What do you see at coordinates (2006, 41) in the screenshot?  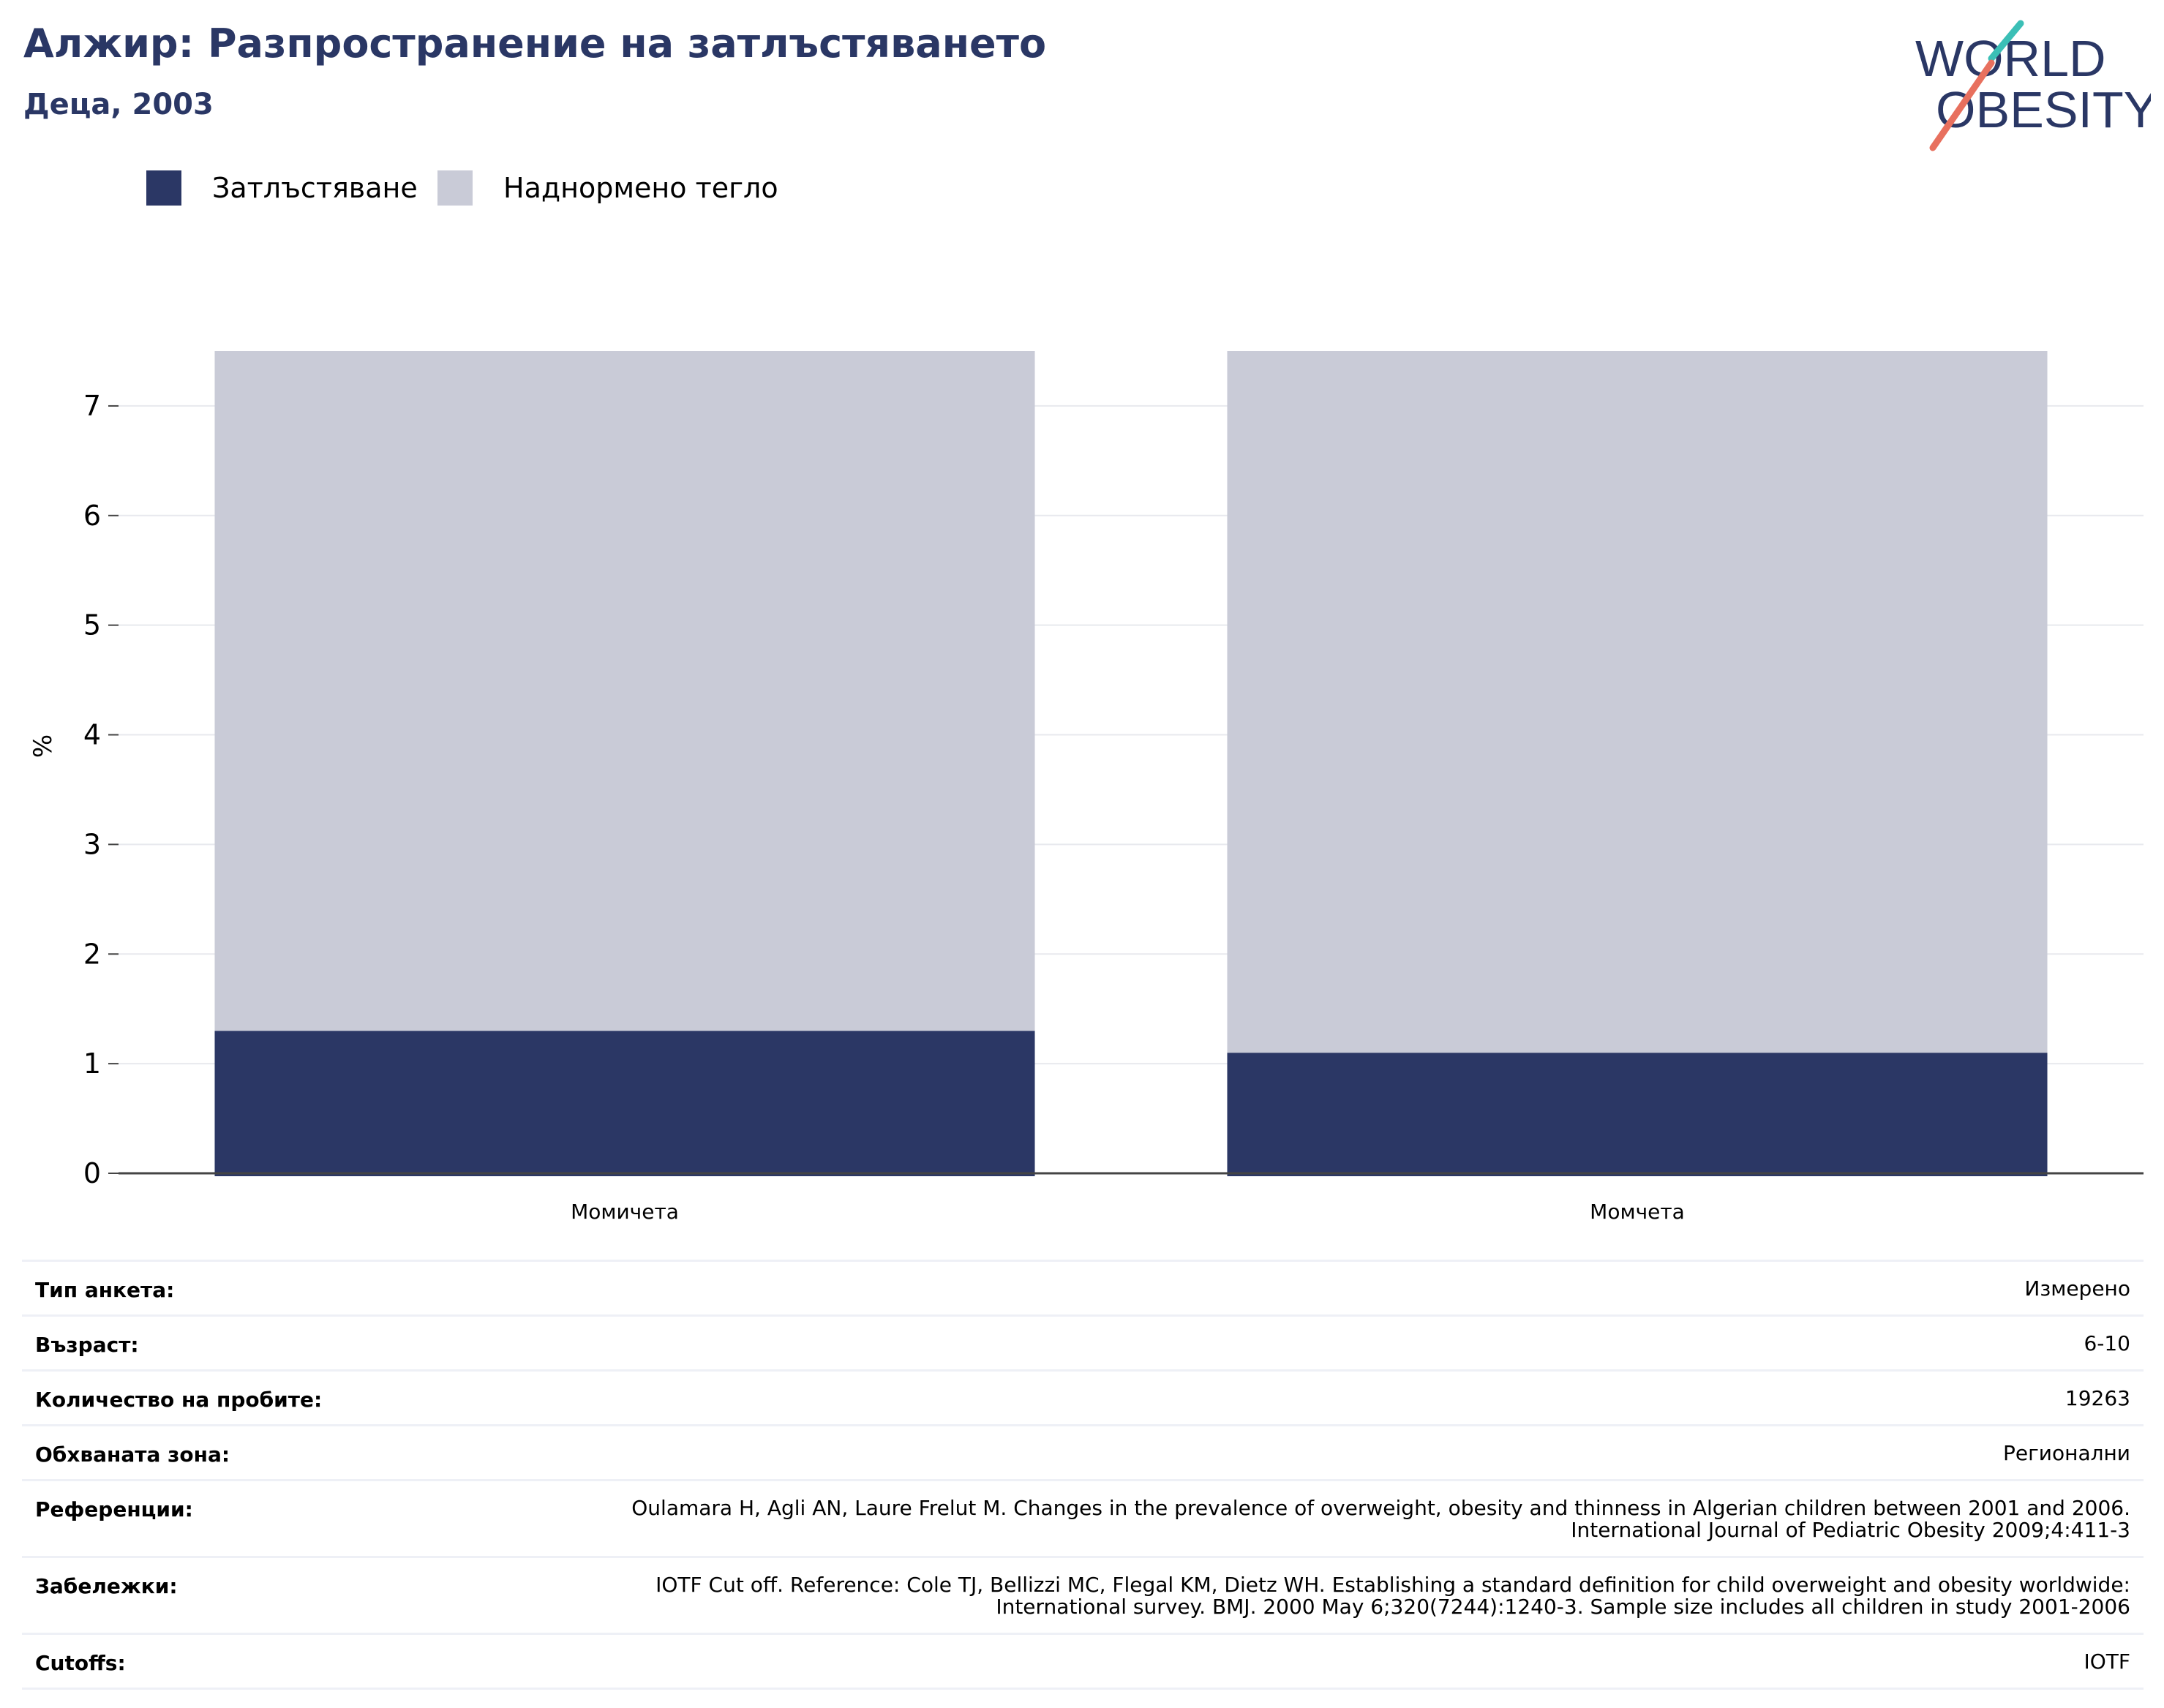 I see `logo-slash-top` at bounding box center [2006, 41].